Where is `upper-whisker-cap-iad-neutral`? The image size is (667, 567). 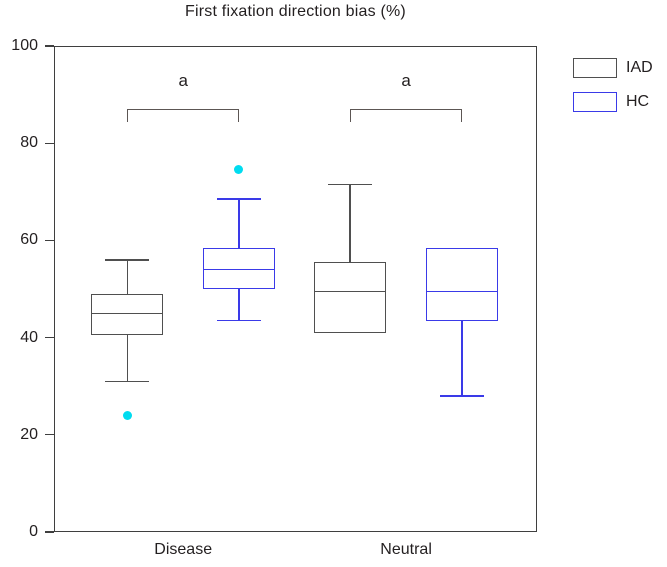 upper-whisker-cap-iad-neutral is located at coordinates (350, 184).